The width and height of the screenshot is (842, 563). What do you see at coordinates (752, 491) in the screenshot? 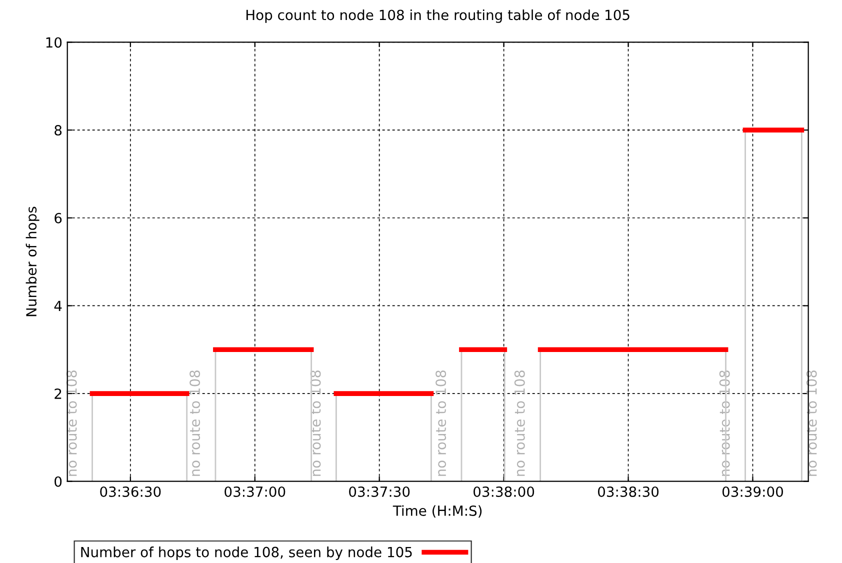
I see `x-tick-label: 03:39:00` at bounding box center [752, 491].